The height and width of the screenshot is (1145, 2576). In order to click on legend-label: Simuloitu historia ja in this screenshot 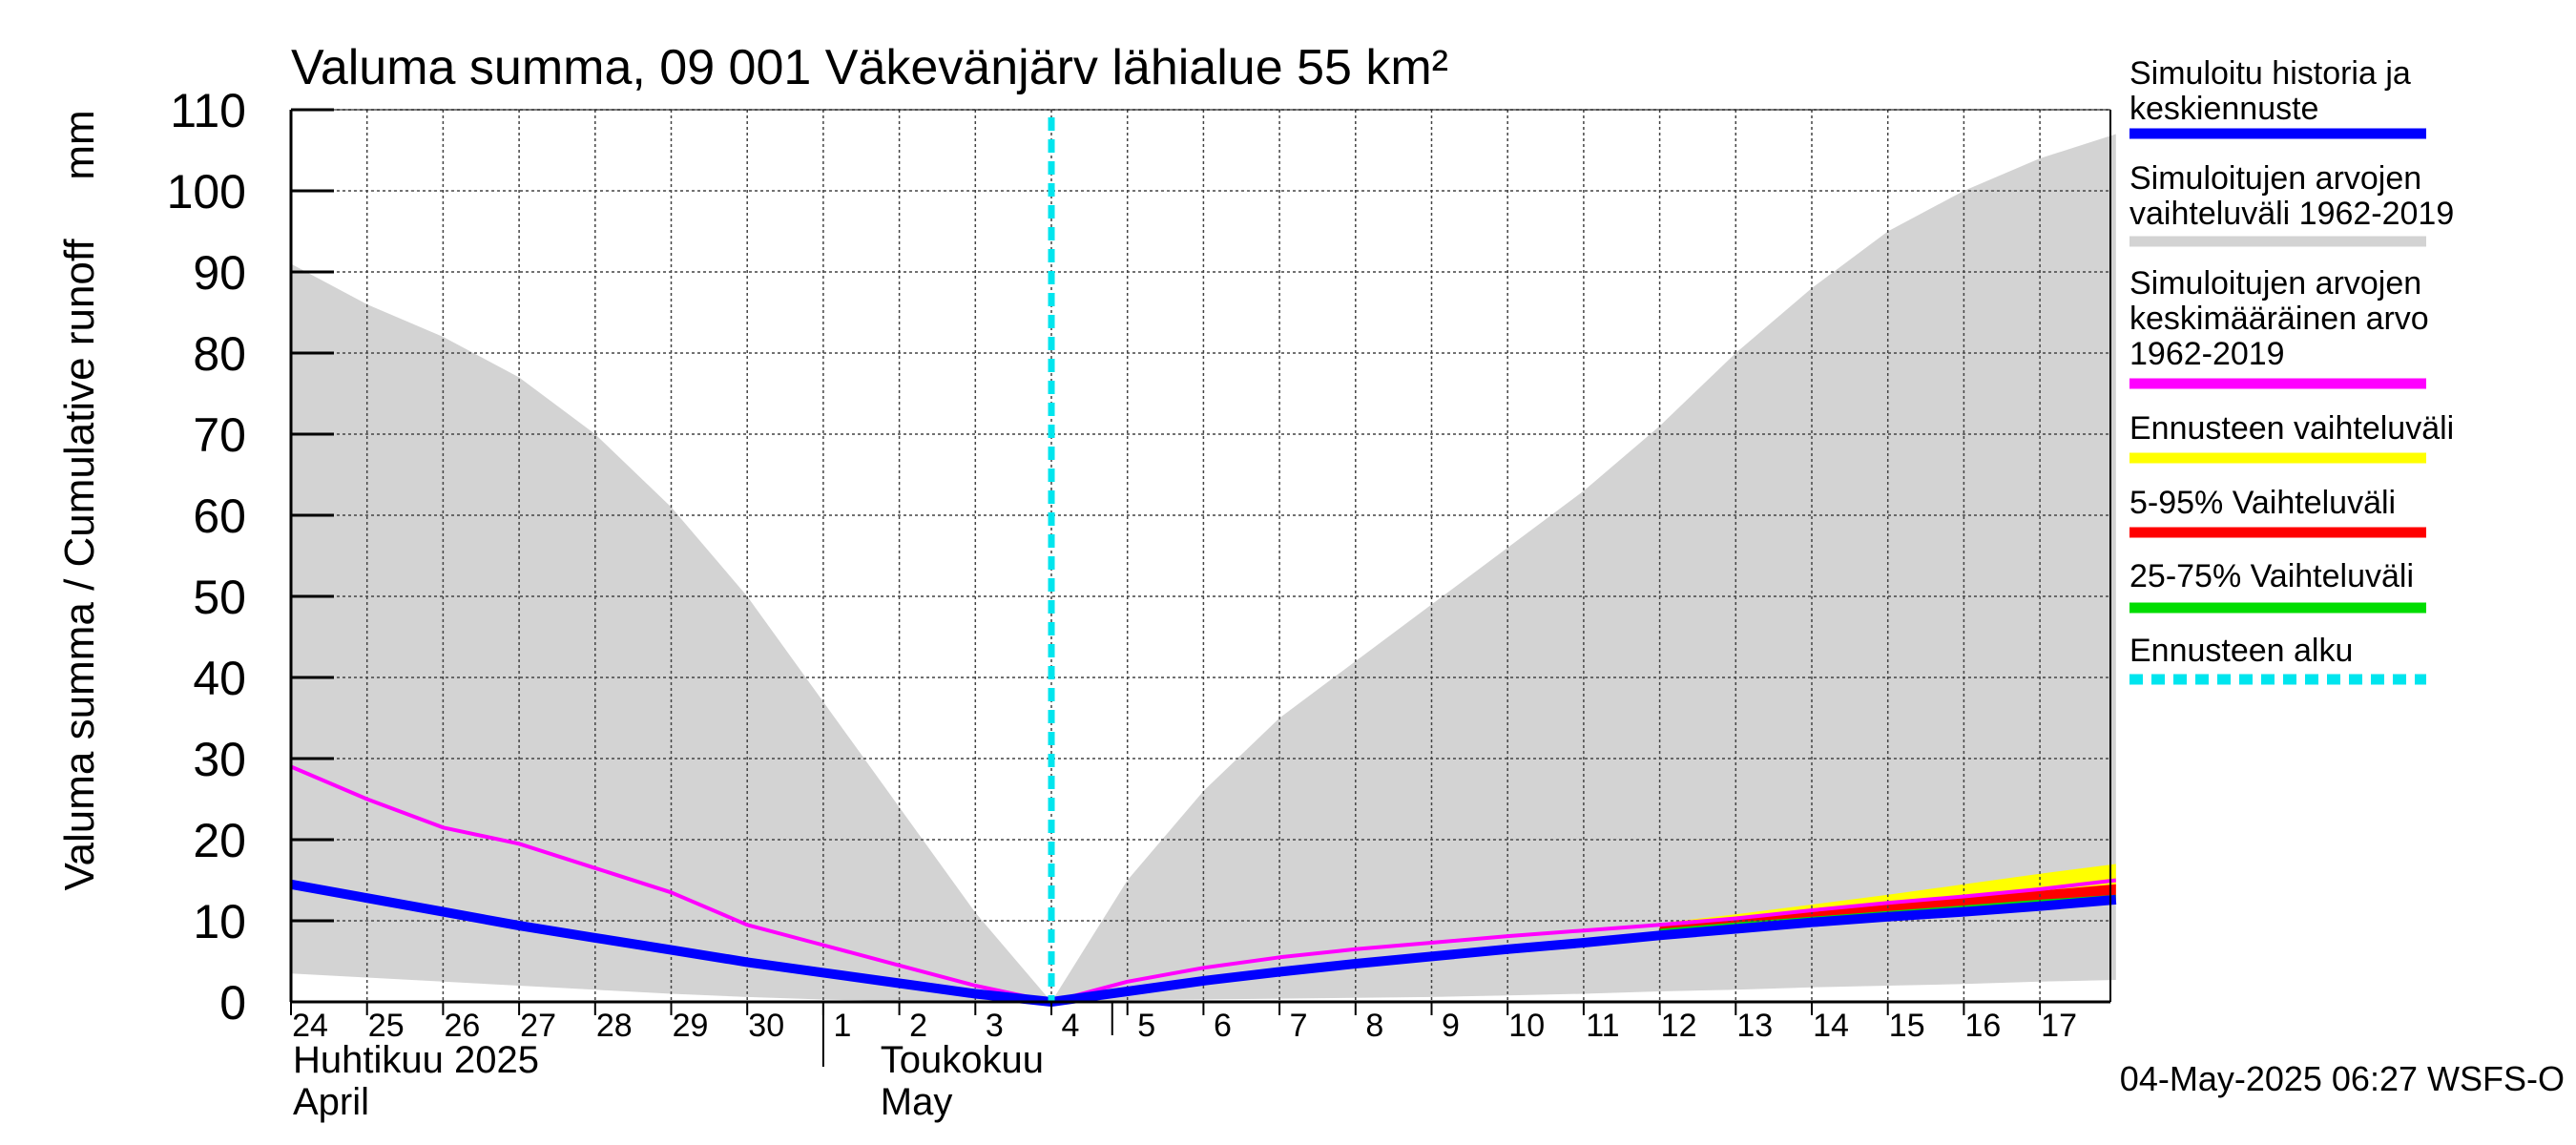, I will do `click(2270, 73)`.